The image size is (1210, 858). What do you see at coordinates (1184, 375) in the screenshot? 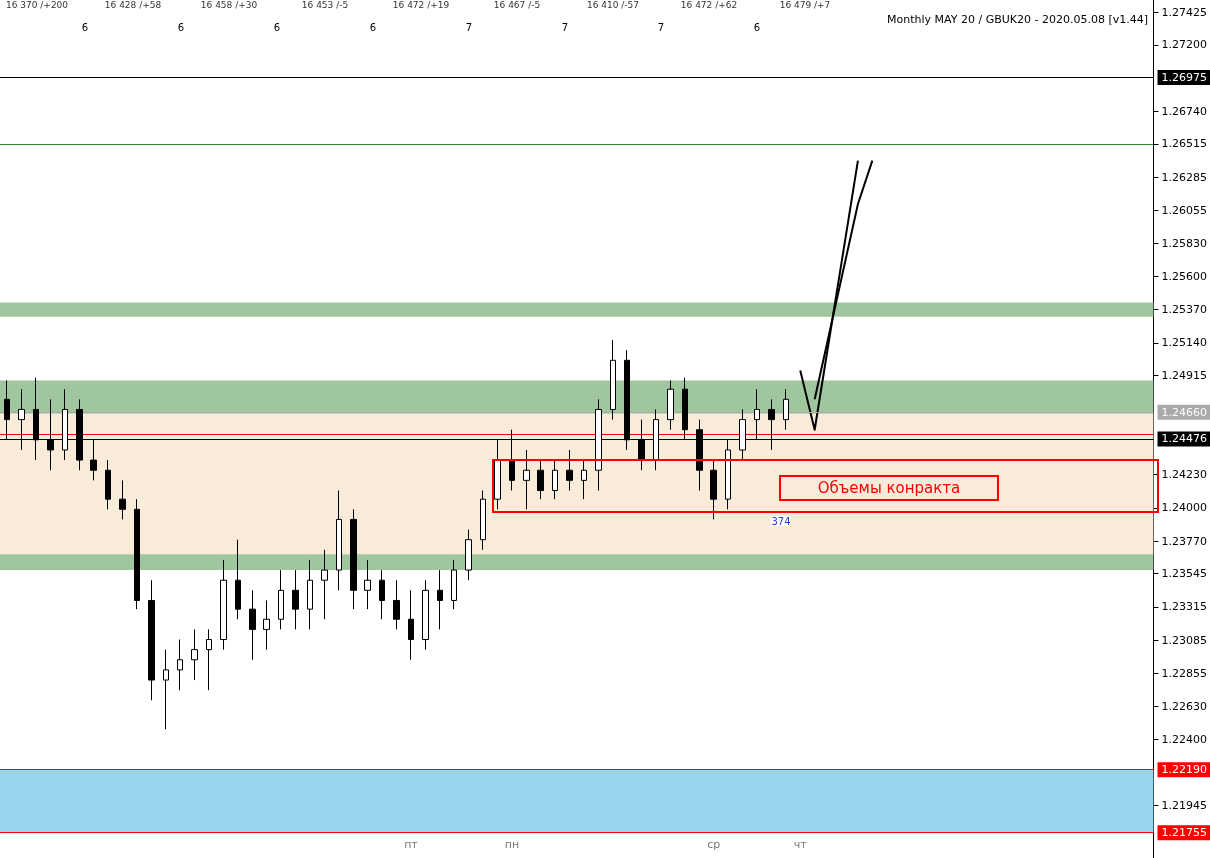
I see `y-tick-label: 1.24915` at bounding box center [1184, 375].